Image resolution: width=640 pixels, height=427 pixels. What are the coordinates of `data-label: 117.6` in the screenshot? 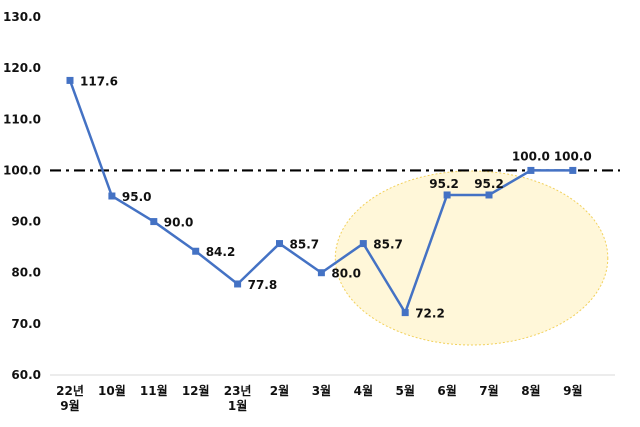 It's located at (99, 81).